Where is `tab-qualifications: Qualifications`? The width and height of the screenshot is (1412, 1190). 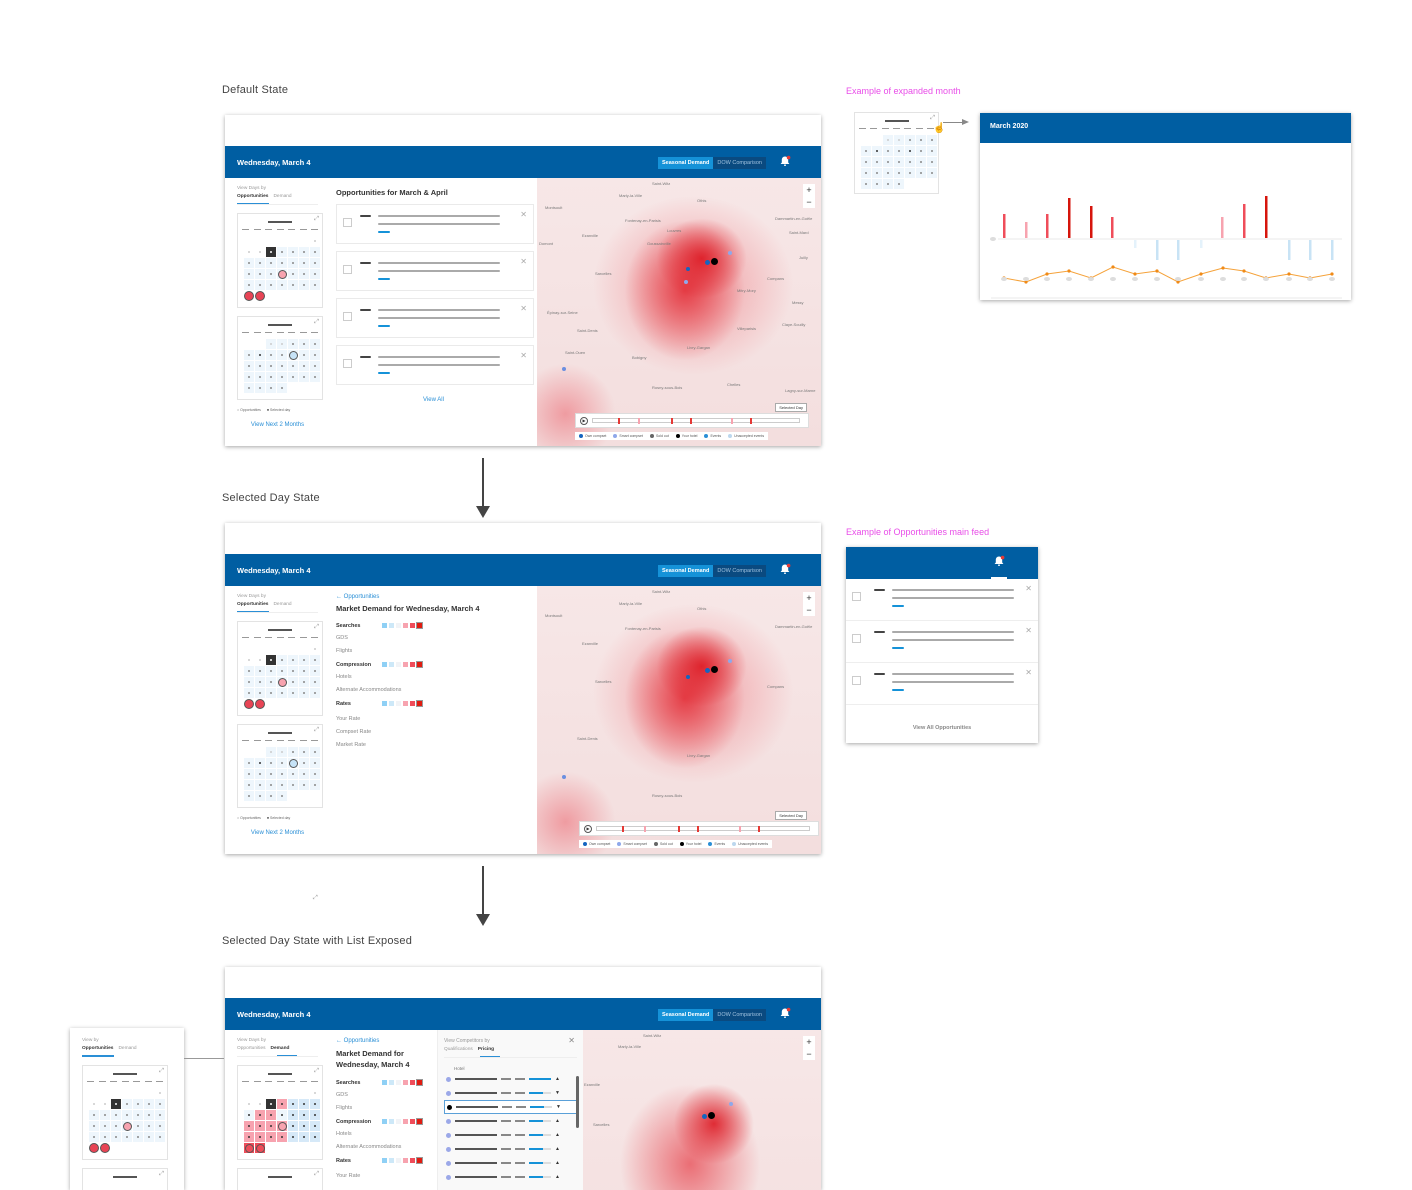
tab-qualifications: Qualifications is located at coordinates (458, 1049).